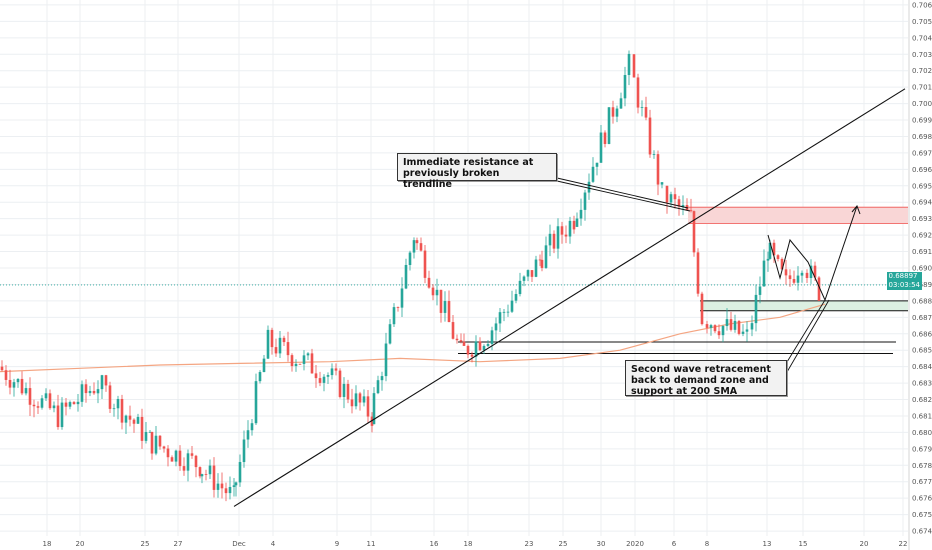 This screenshot has width=932, height=550. I want to click on x-tick-label: 8, so click(707, 544).